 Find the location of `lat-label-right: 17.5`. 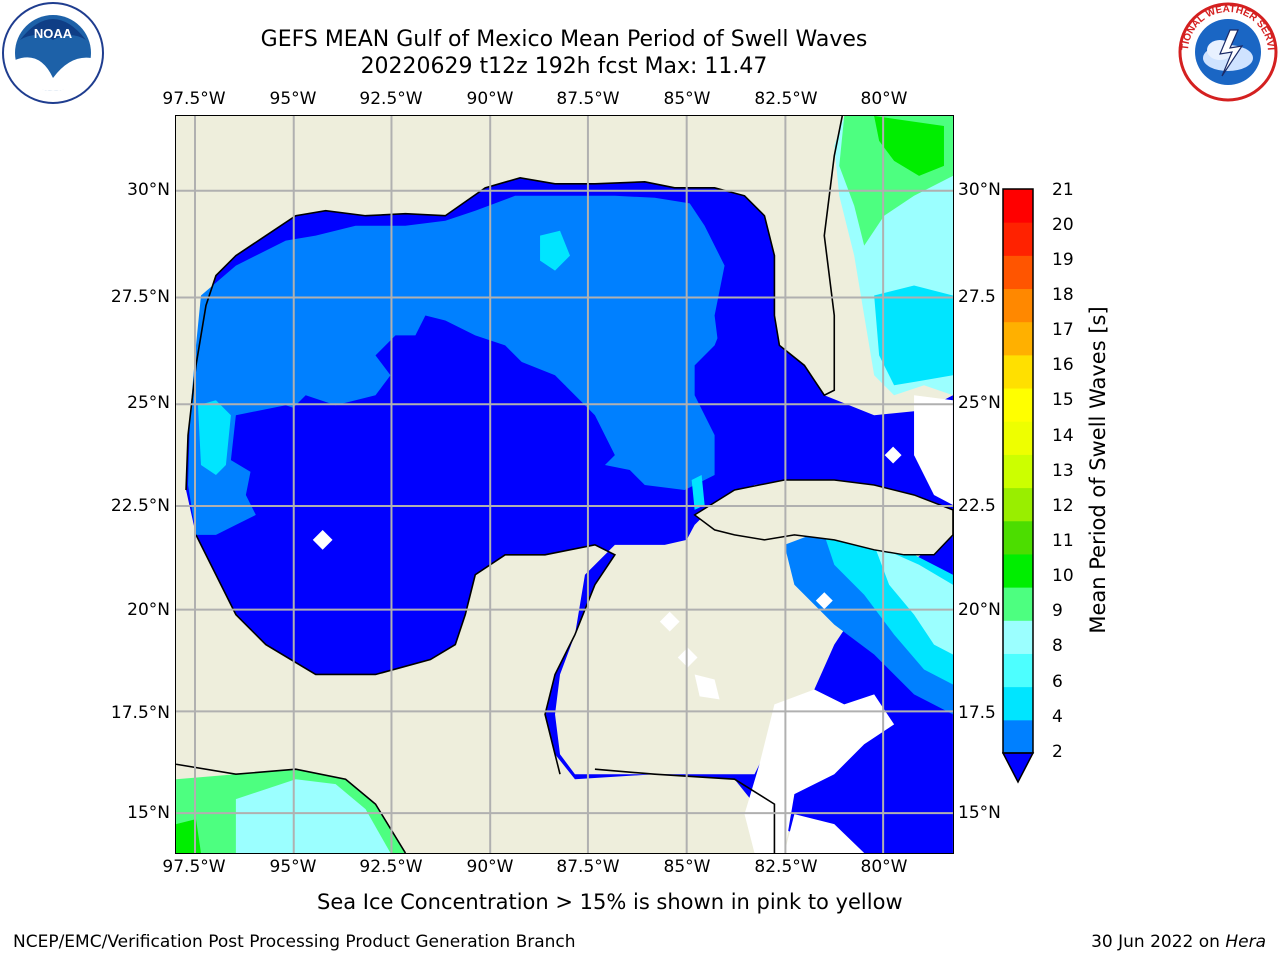

lat-label-right: 17.5 is located at coordinates (977, 713).